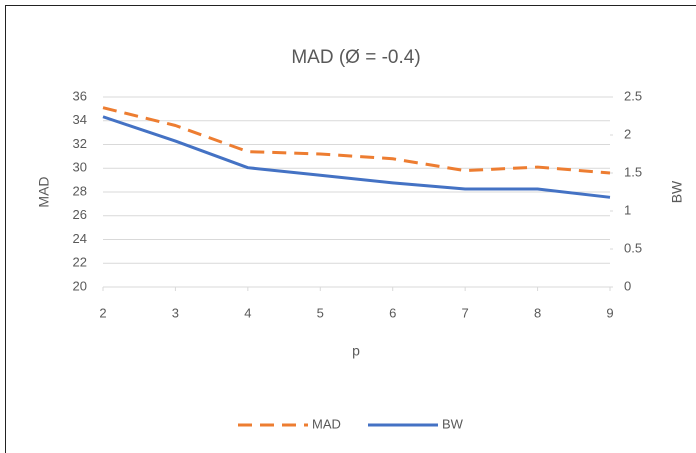 This screenshot has height=453, width=696. Describe the element at coordinates (80, 214) in the screenshot. I see `y-tick-label: 26` at that location.